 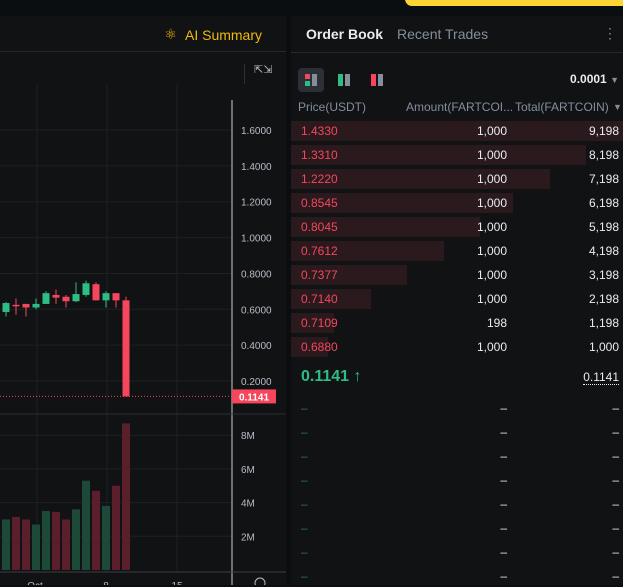 I want to click on ask-row: 0.7377 1,000 3,198, so click(x=457, y=275).